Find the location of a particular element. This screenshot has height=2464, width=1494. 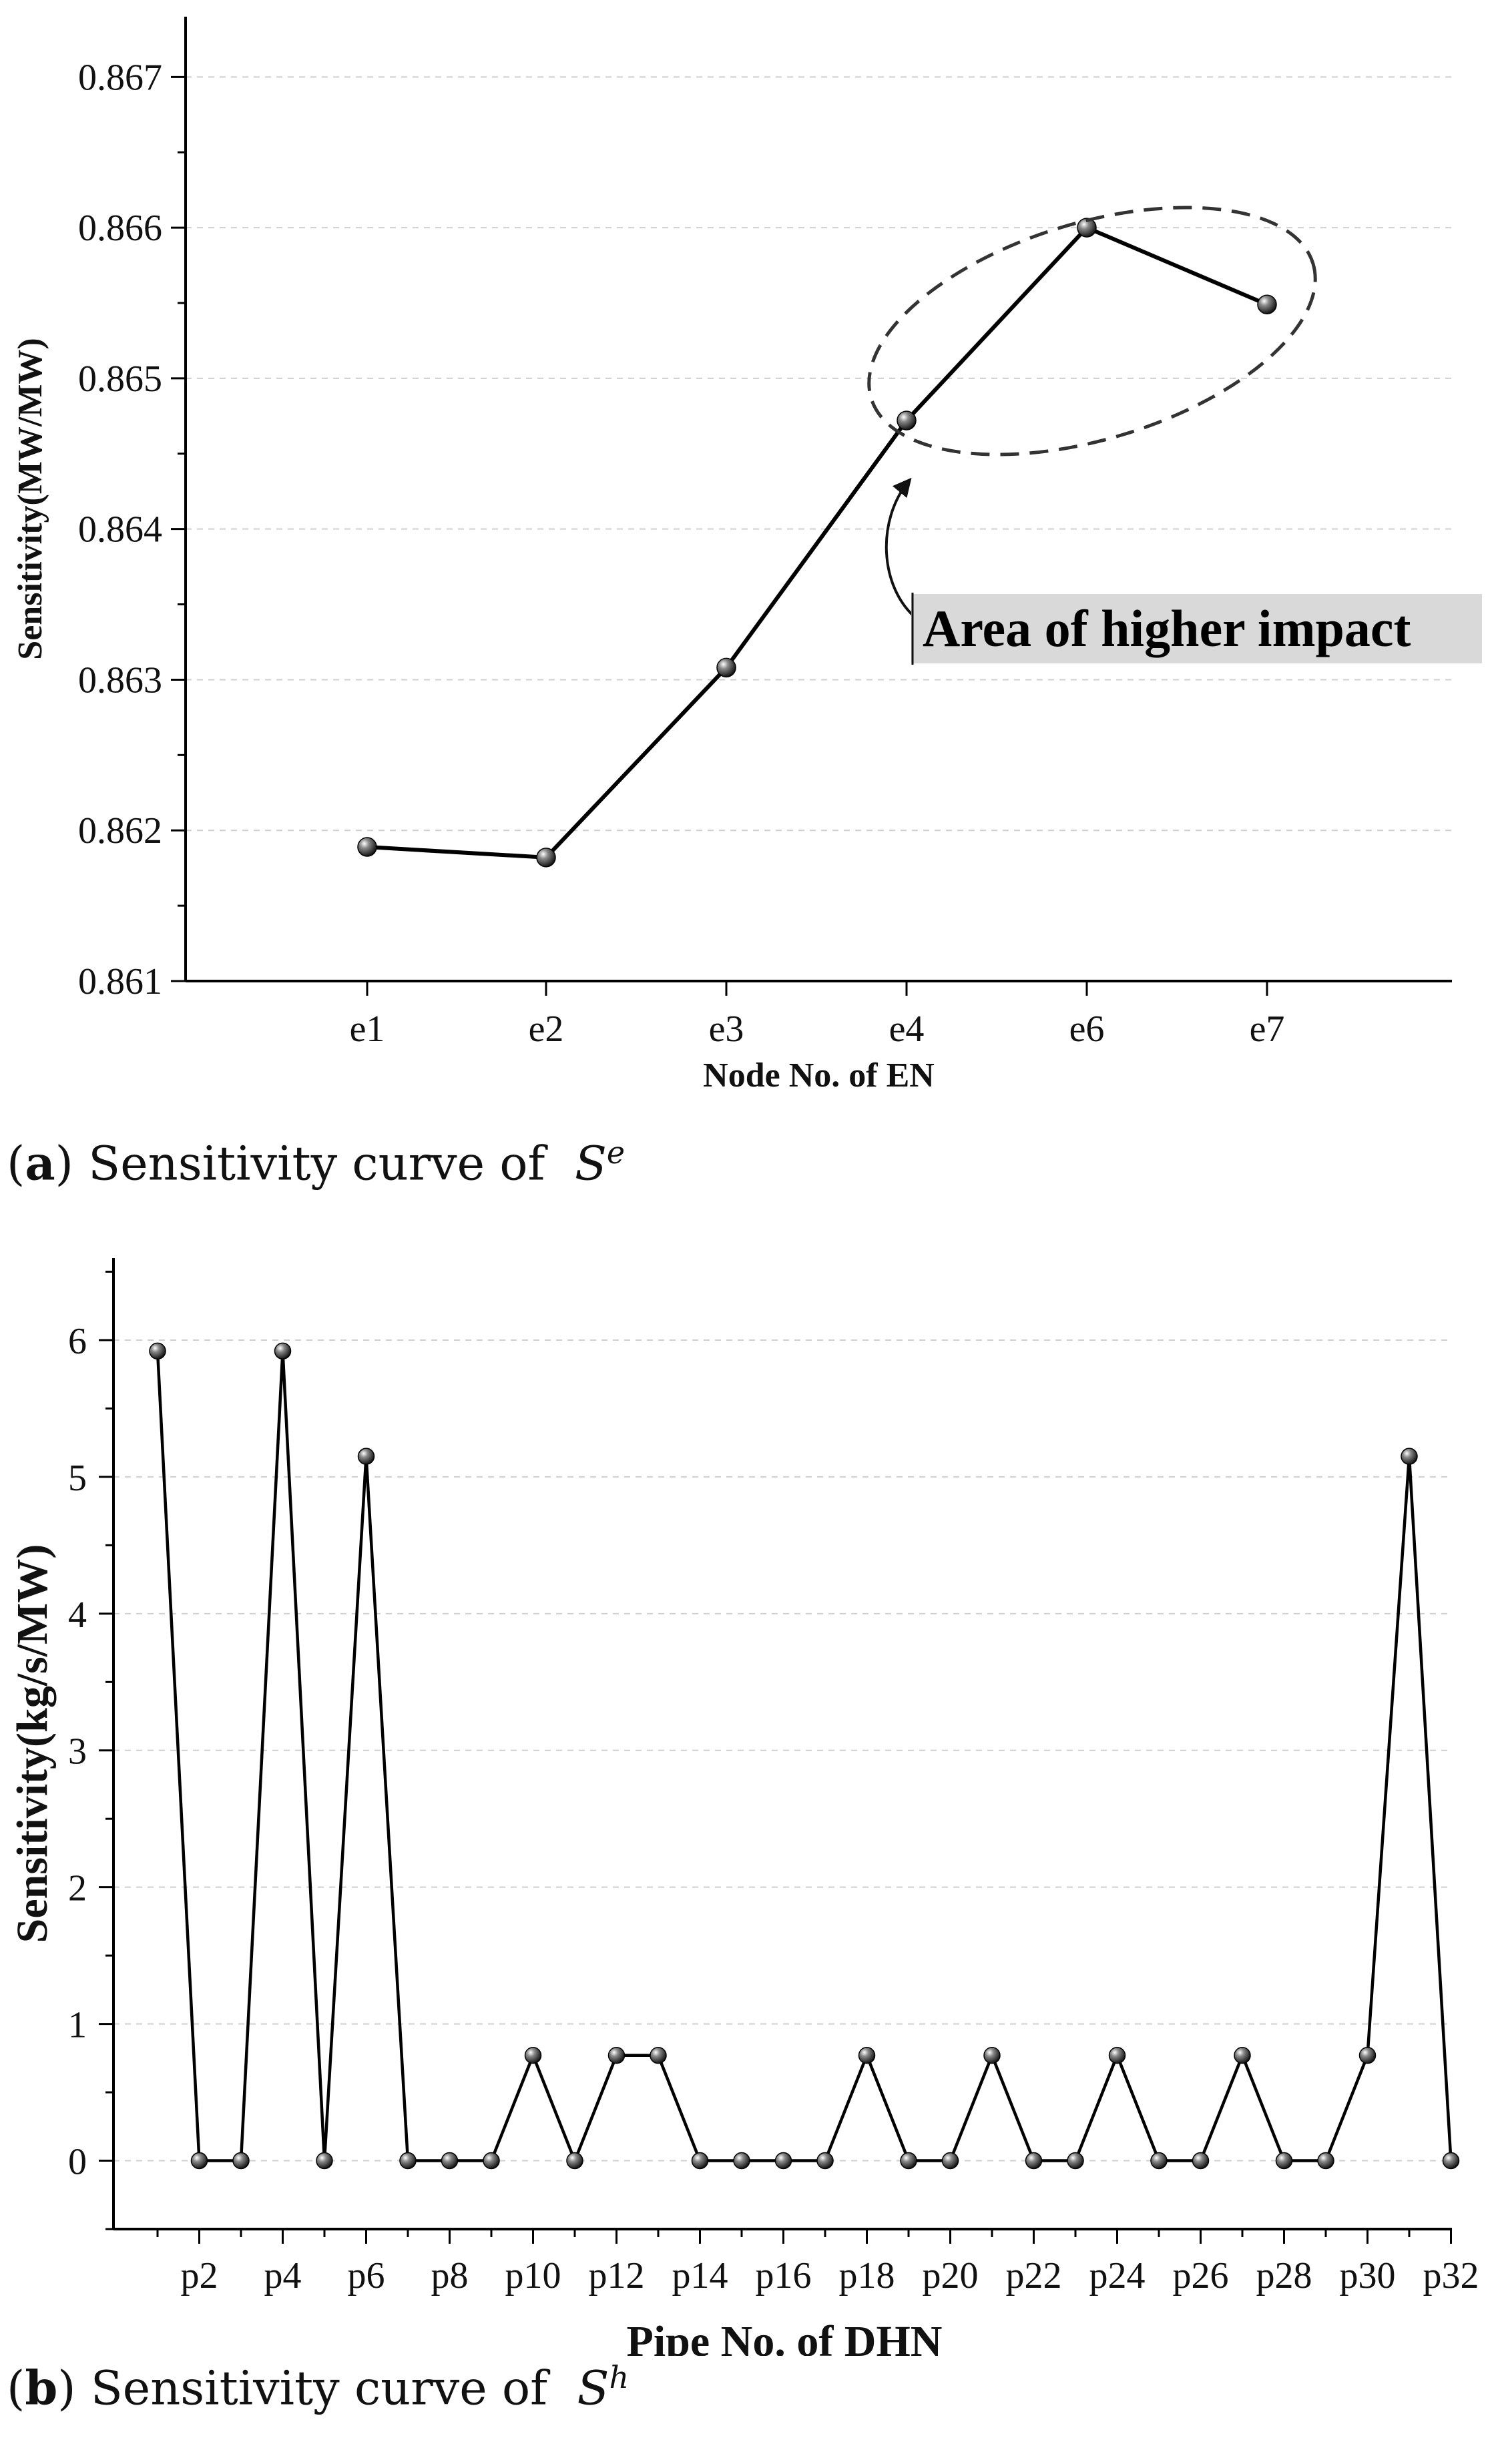

y-tick-label: 0.863 is located at coordinates (120, 680).